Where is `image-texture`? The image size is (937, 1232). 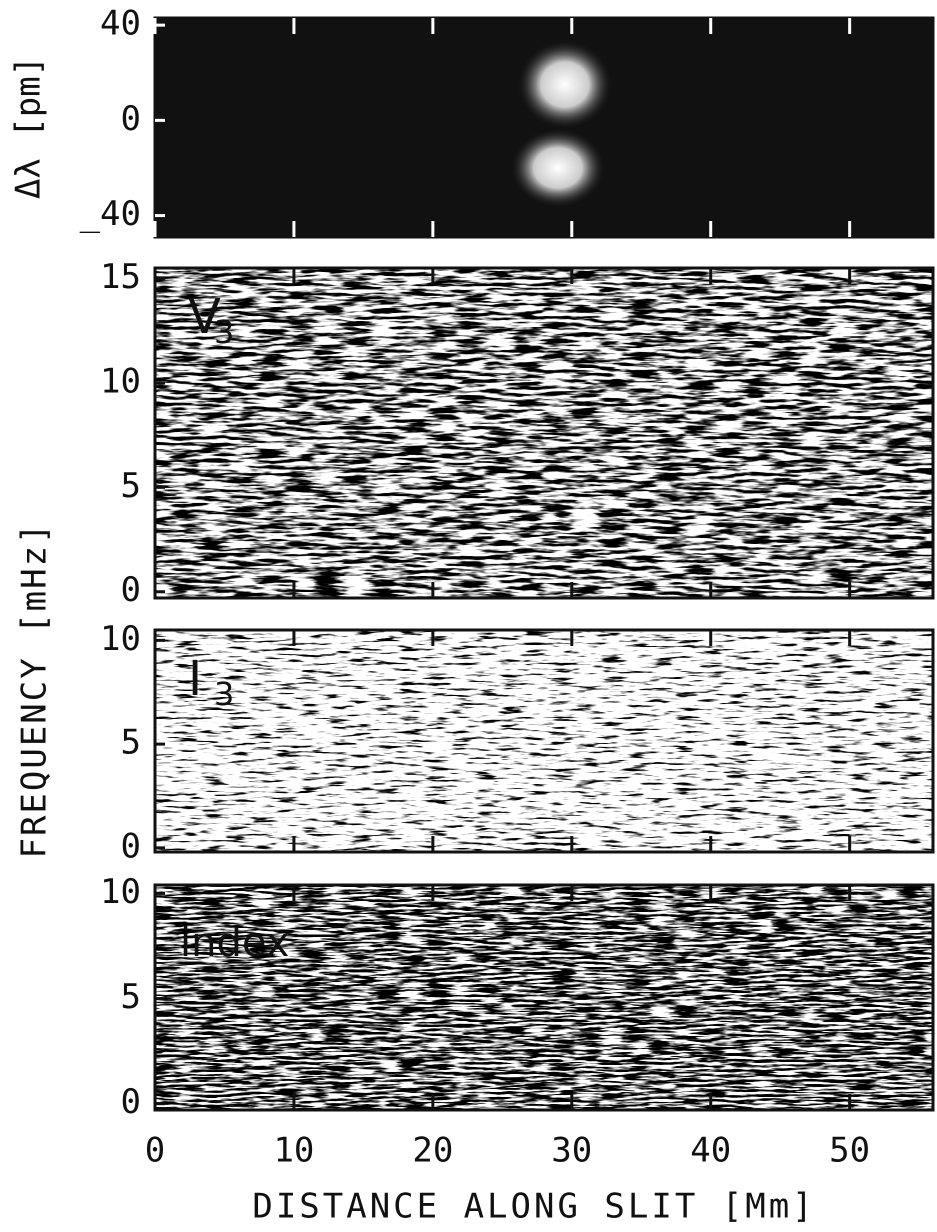 image-texture is located at coordinates (544, 741).